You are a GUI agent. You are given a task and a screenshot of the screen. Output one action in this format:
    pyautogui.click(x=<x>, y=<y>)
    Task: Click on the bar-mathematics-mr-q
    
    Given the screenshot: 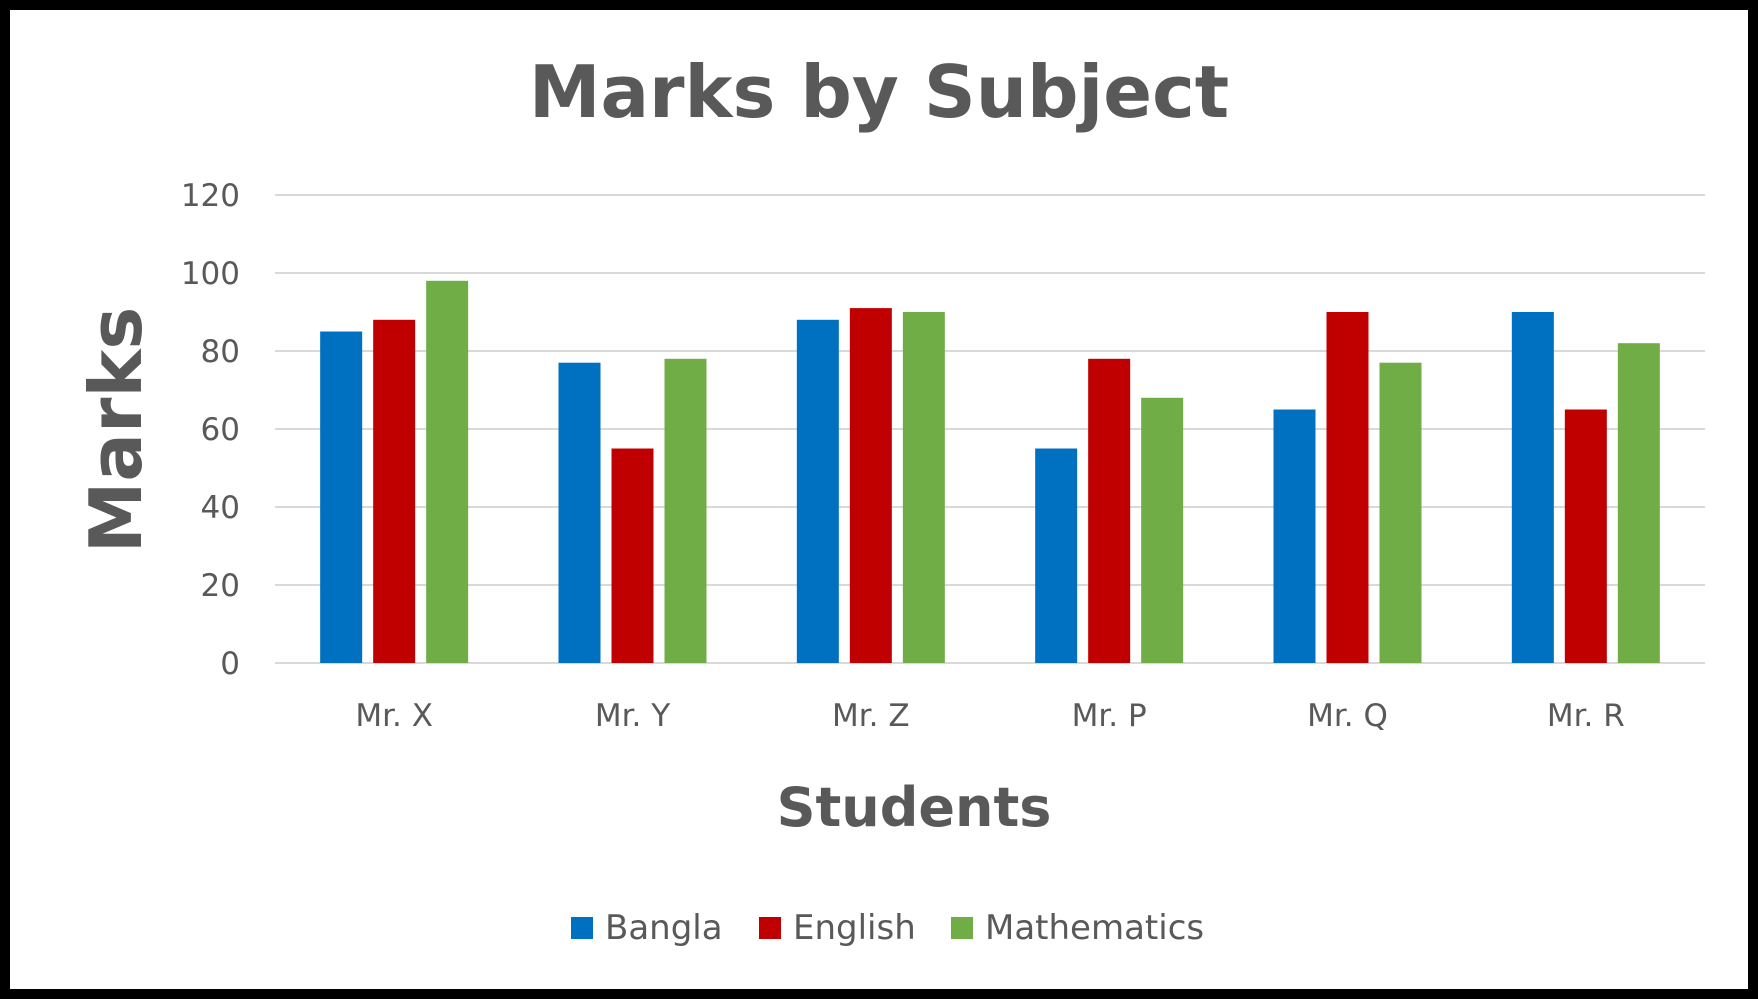 What is the action you would take?
    pyautogui.click(x=1400, y=512)
    